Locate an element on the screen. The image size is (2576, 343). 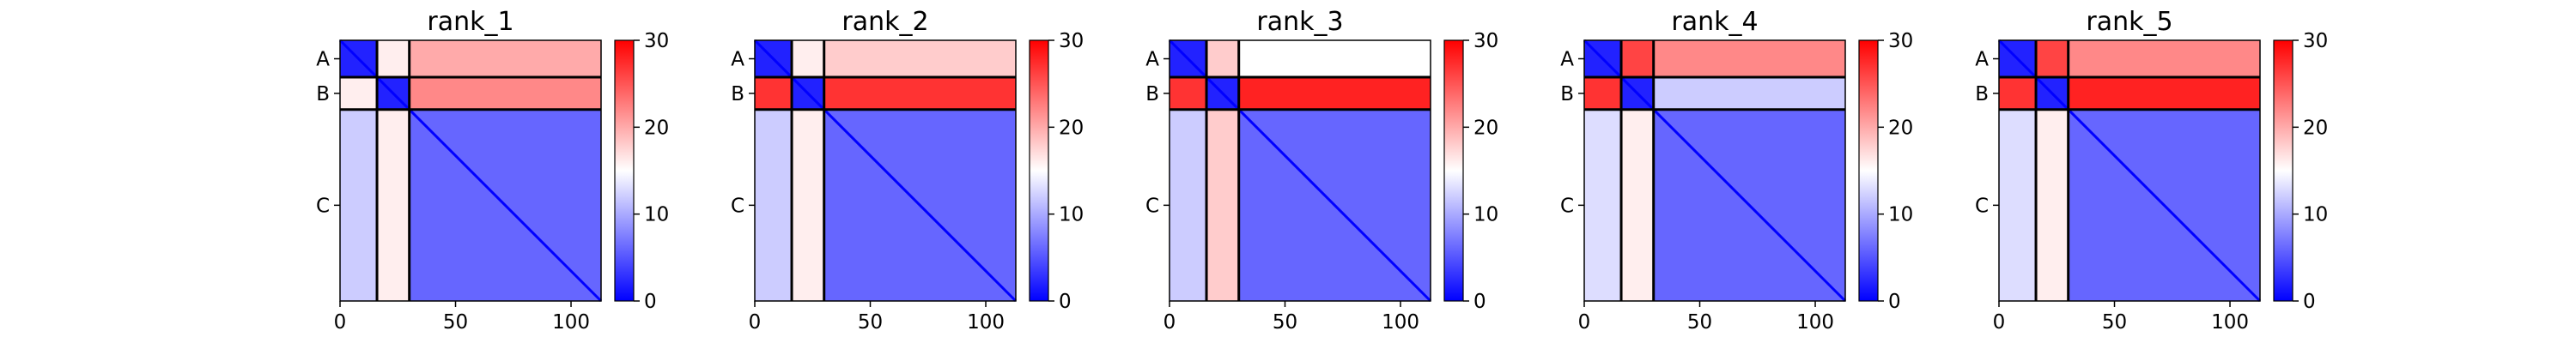
panel-rank_2: rank_2 0 50 100 AB C 0 10 20 30 is located at coordinates (907, 171).